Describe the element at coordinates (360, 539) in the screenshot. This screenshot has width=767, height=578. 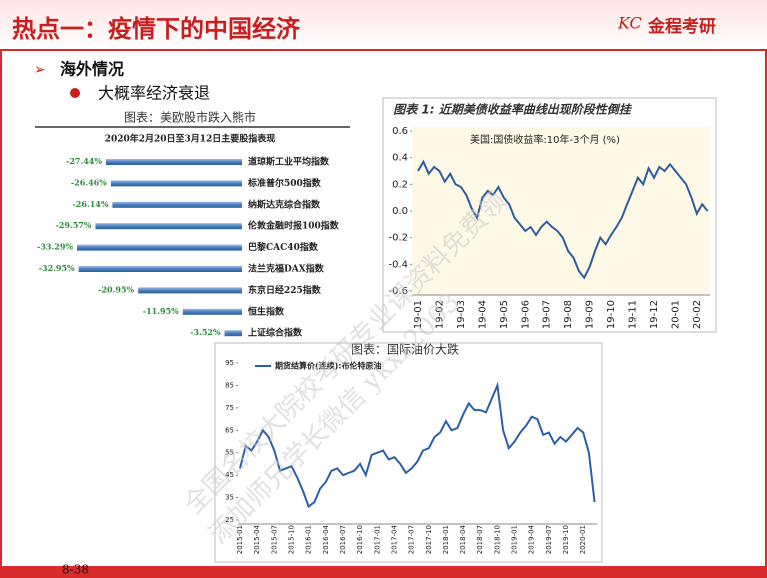
I see `x-tick-label: 2016-10` at that location.